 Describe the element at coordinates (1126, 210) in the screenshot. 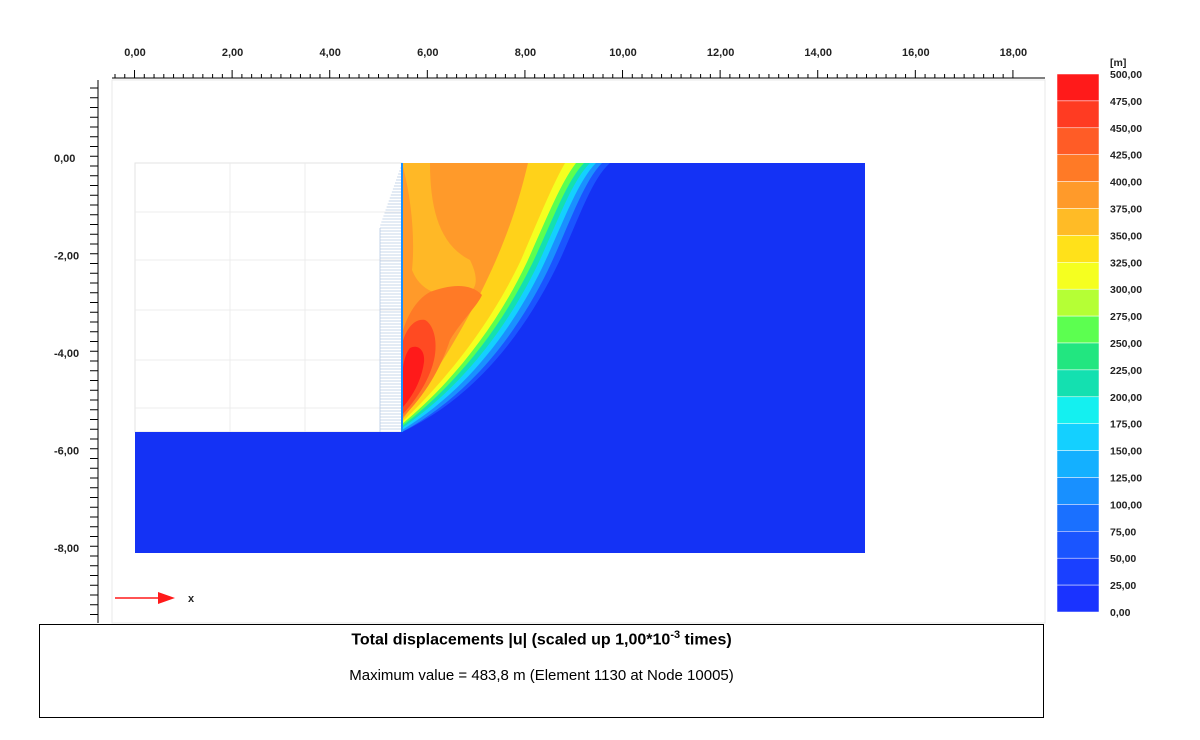

I see `legend-label: 375,00` at that location.